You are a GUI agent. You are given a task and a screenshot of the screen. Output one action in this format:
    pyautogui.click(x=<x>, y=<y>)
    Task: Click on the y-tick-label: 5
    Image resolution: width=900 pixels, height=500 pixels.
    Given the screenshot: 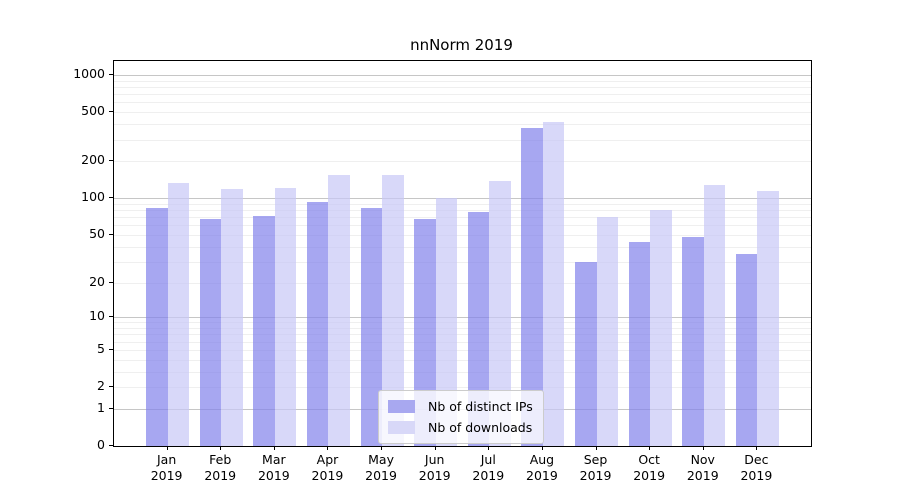 What is the action you would take?
    pyautogui.click(x=101, y=348)
    